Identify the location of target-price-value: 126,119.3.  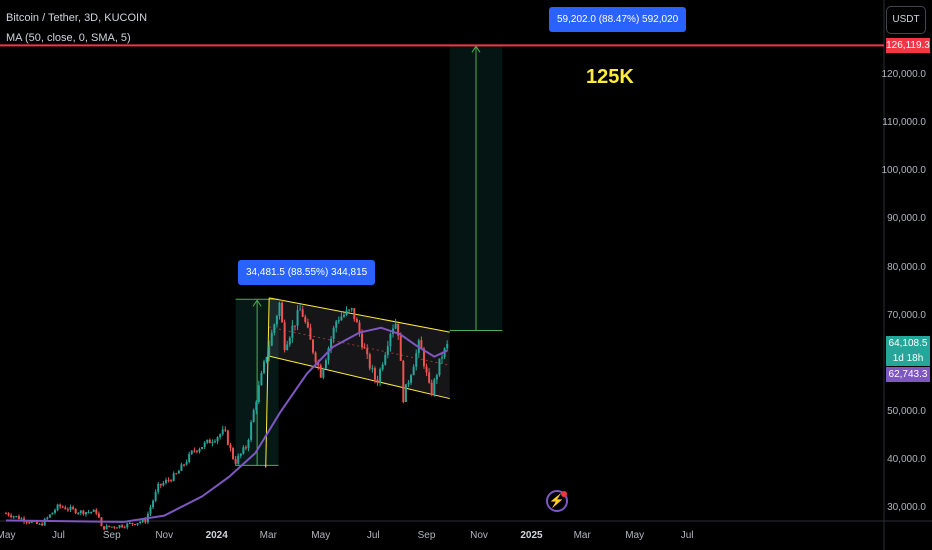
(908, 46).